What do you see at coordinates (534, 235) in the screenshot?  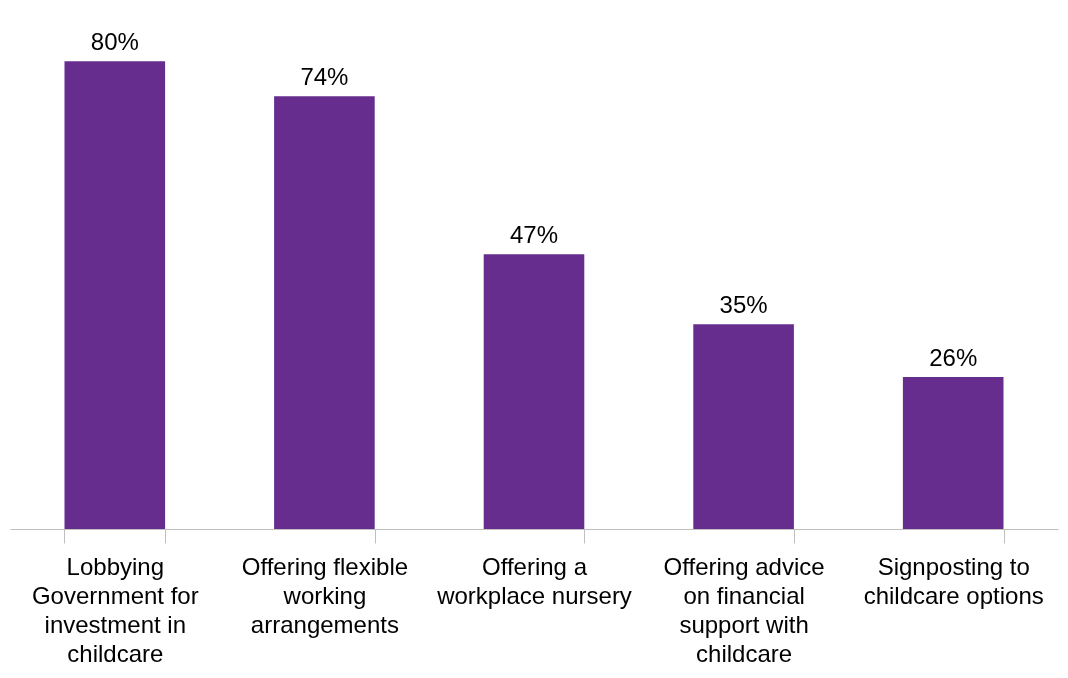 I see `data-label: 47%` at bounding box center [534, 235].